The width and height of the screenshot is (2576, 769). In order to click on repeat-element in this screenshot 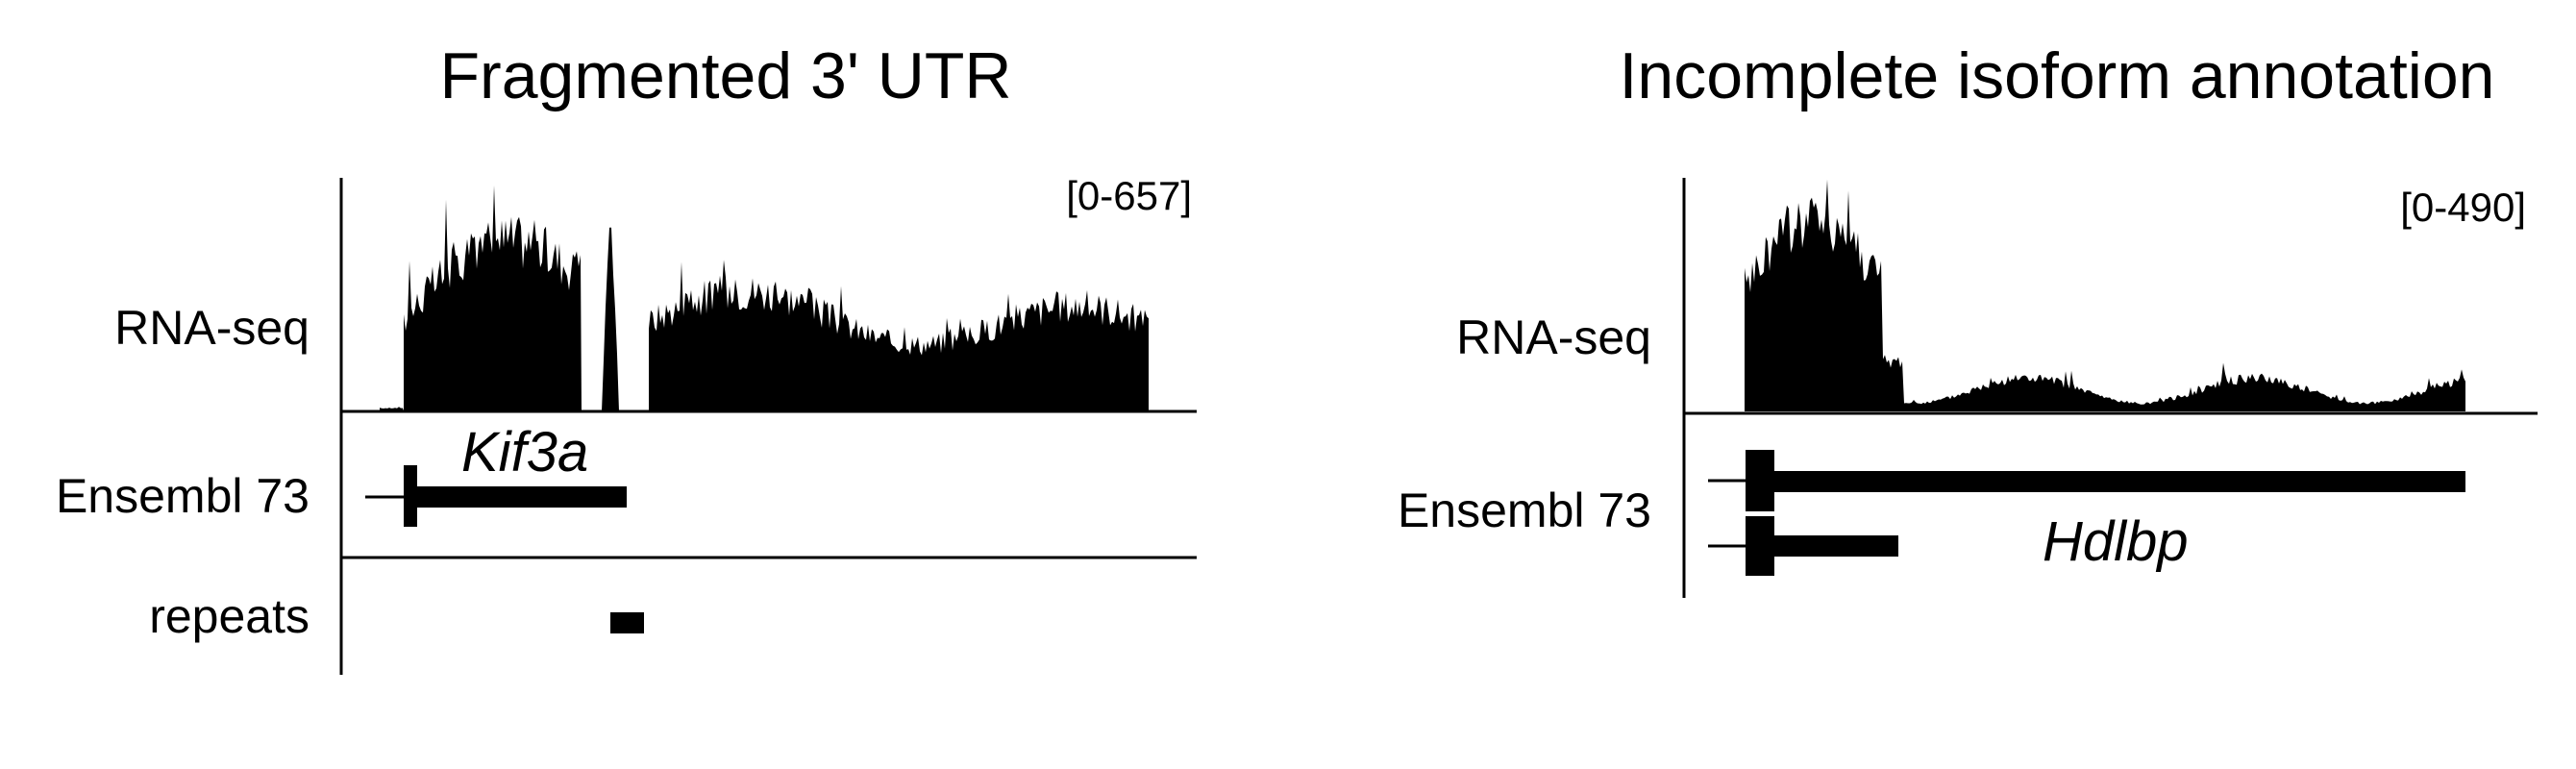, I will do `click(627, 623)`.